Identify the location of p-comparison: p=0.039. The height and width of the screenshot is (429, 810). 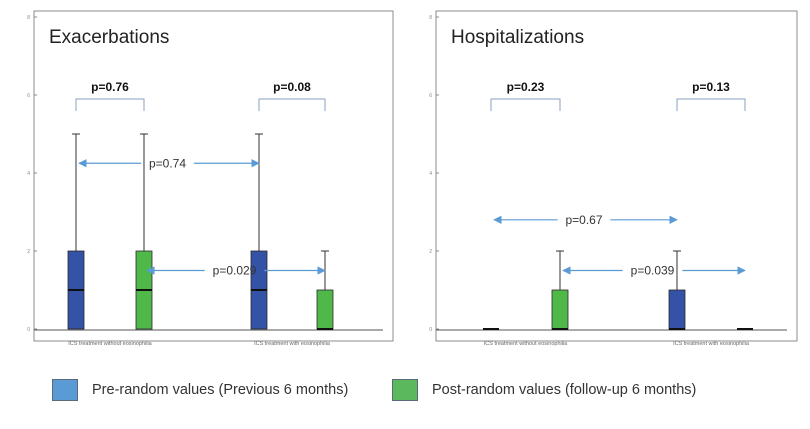
(654, 271).